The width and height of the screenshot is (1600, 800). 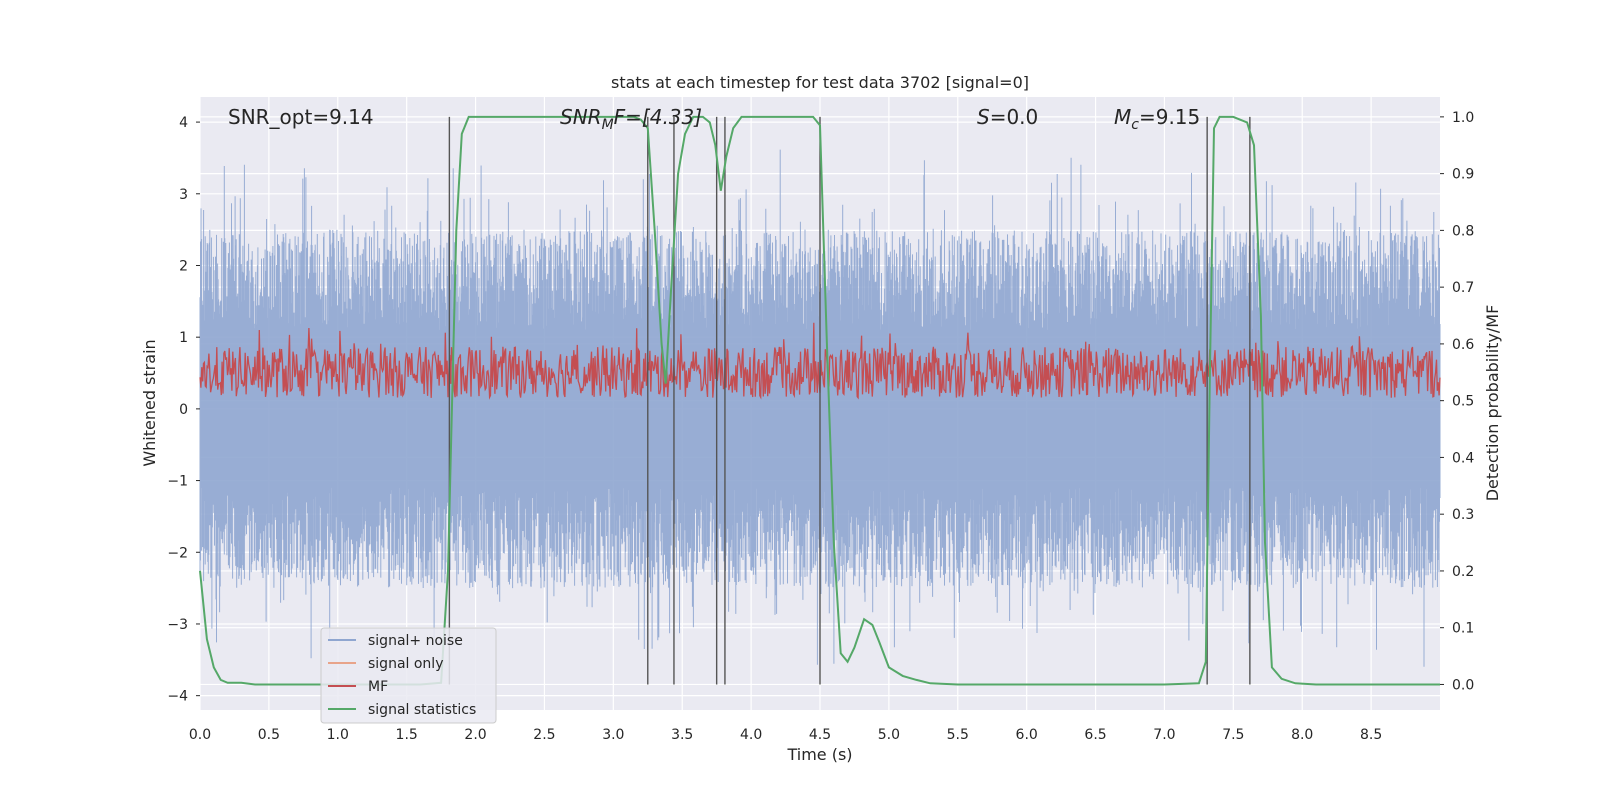 What do you see at coordinates (1157, 119) in the screenshot?
I see `annotation-mc: Mc=9.15` at bounding box center [1157, 119].